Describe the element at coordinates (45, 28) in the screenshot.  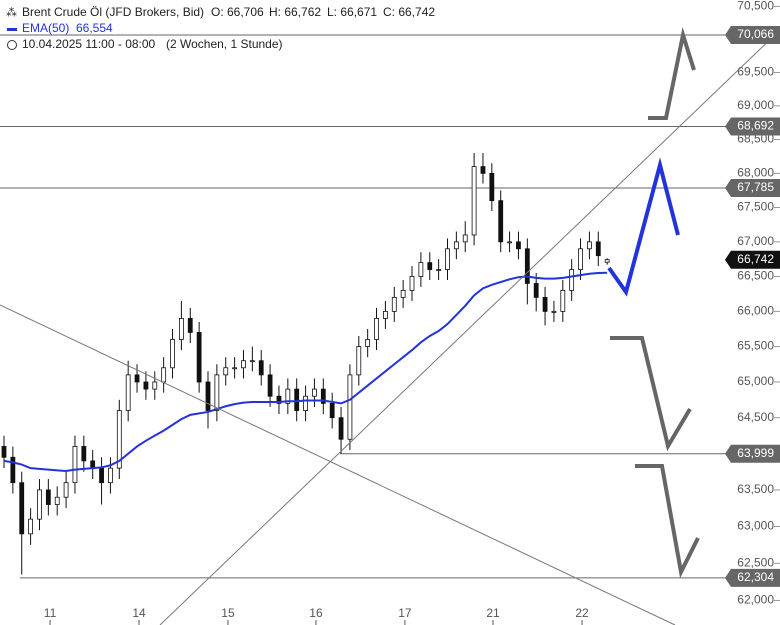
I see `legend-label: EMA(50)` at that location.